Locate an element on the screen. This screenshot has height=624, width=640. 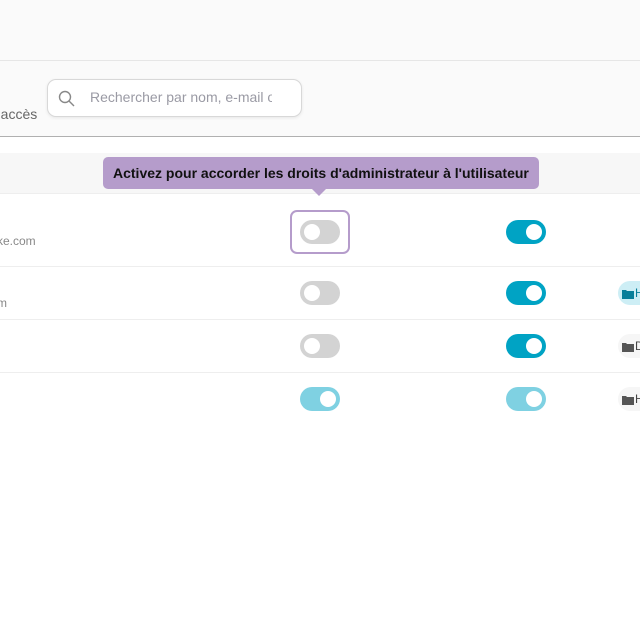
table-row: m is located at coordinates (320, 293).